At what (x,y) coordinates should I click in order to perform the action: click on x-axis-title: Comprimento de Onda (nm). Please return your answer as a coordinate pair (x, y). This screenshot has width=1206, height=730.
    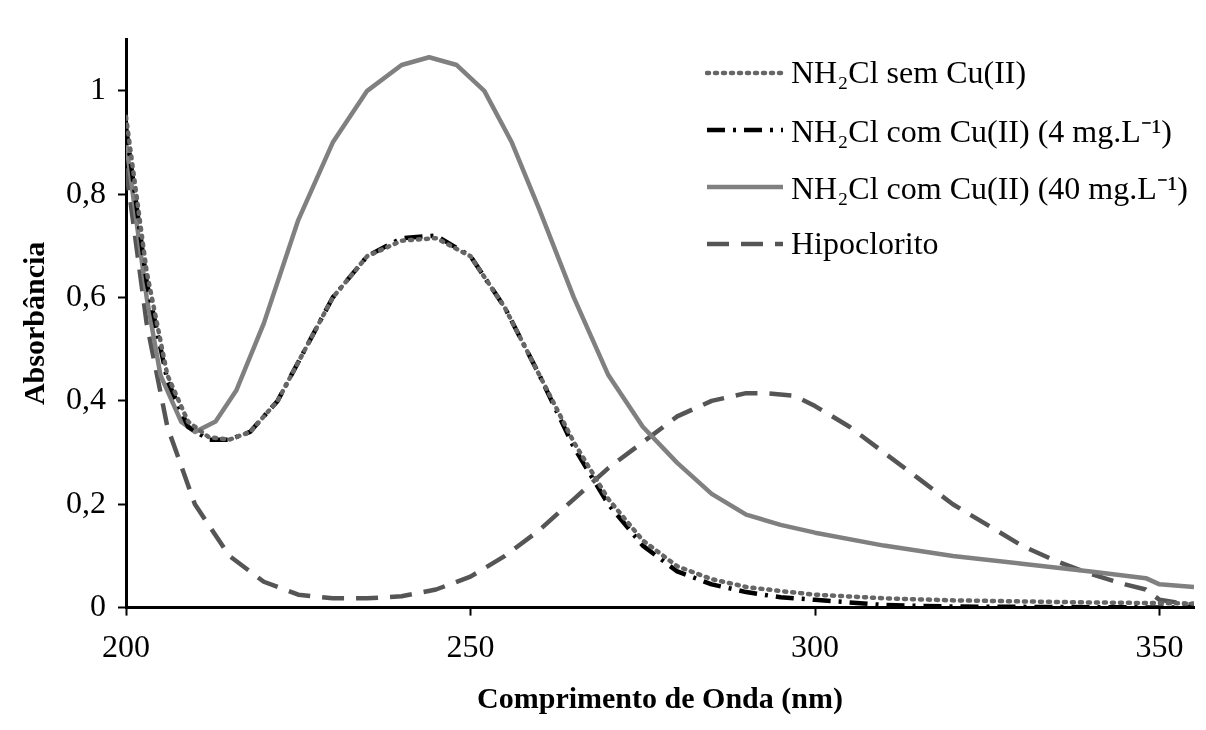
    Looking at the image, I should click on (660, 697).